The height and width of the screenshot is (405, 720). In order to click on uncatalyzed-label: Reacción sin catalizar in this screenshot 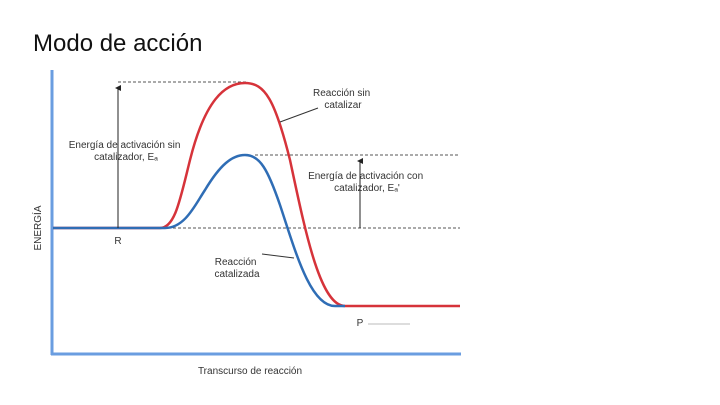, I will do `click(343, 99)`.